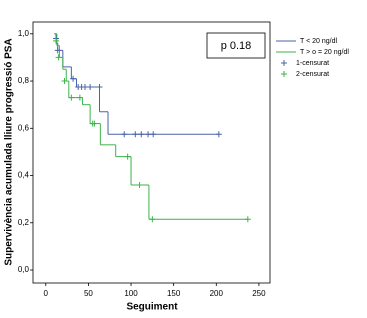 Image resolution: width=367 pixels, height=318 pixels. What do you see at coordinates (88, 293) in the screenshot?
I see `x-tick-label: 50` at bounding box center [88, 293].